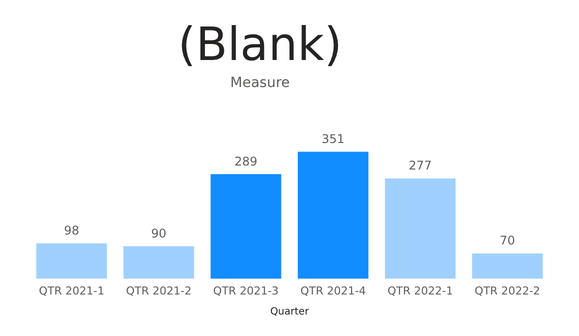 The width and height of the screenshot is (579, 336). What do you see at coordinates (420, 291) in the screenshot?
I see `x-tick-label: QTR 2022-1` at bounding box center [420, 291].